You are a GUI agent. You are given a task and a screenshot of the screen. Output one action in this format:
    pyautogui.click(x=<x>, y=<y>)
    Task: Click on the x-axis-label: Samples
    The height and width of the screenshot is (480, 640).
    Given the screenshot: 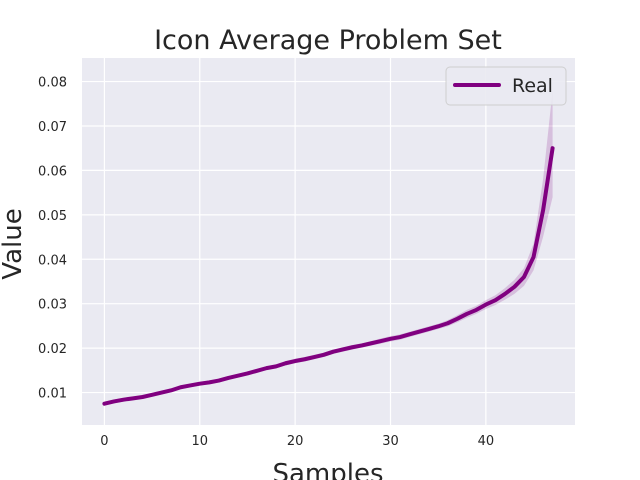 What is the action you would take?
    pyautogui.click(x=327, y=469)
    